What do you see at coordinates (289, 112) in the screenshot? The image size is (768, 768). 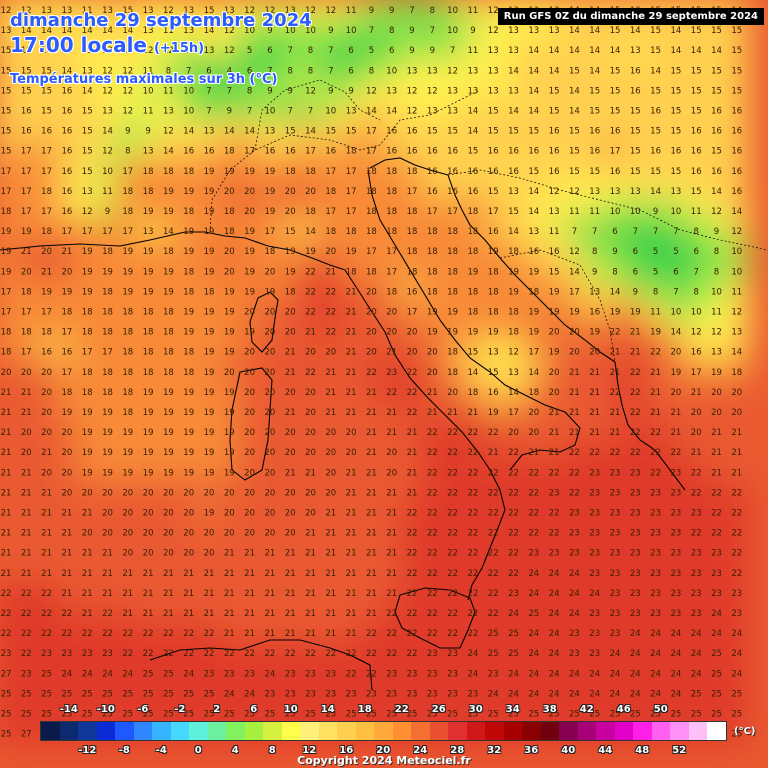 I see `grid-value: 7` at bounding box center [289, 112].